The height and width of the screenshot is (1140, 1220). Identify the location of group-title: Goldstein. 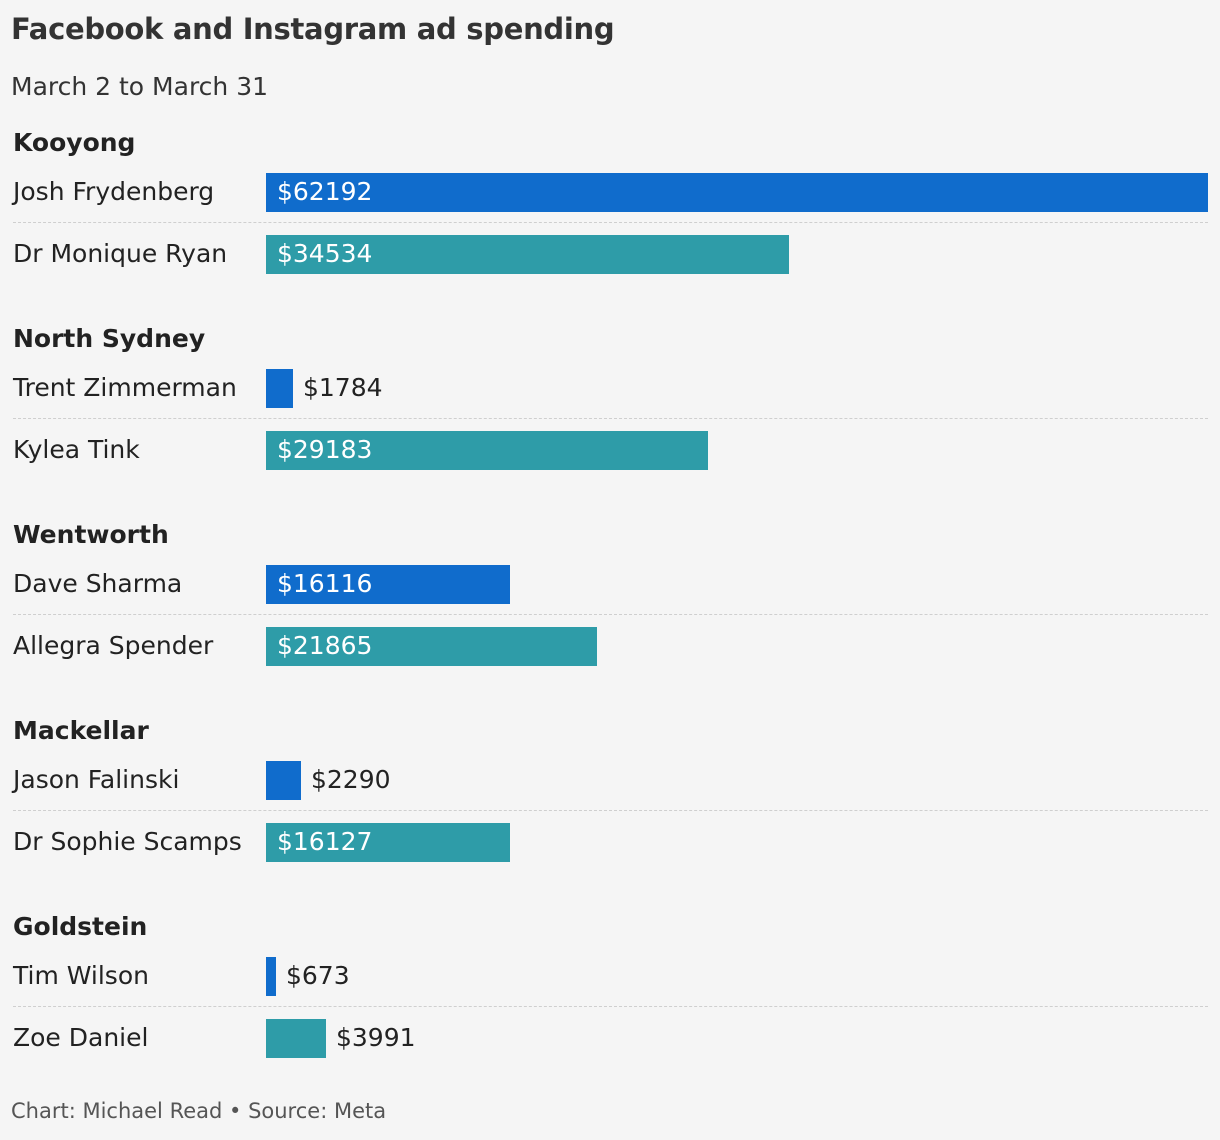
(80, 926).